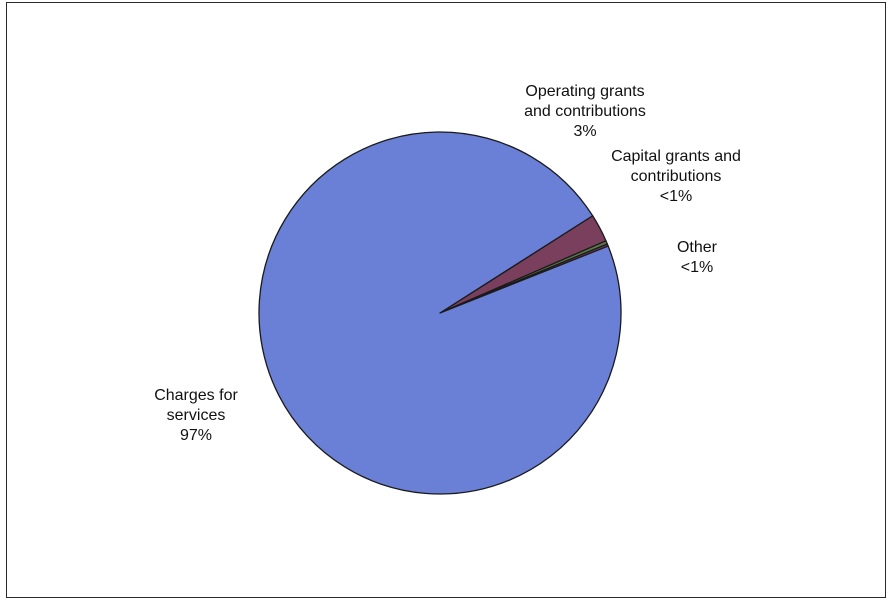 This screenshot has width=892, height=603. What do you see at coordinates (585, 111) in the screenshot?
I see `slice-label-operating-grants: Operating grants and contributions 3%` at bounding box center [585, 111].